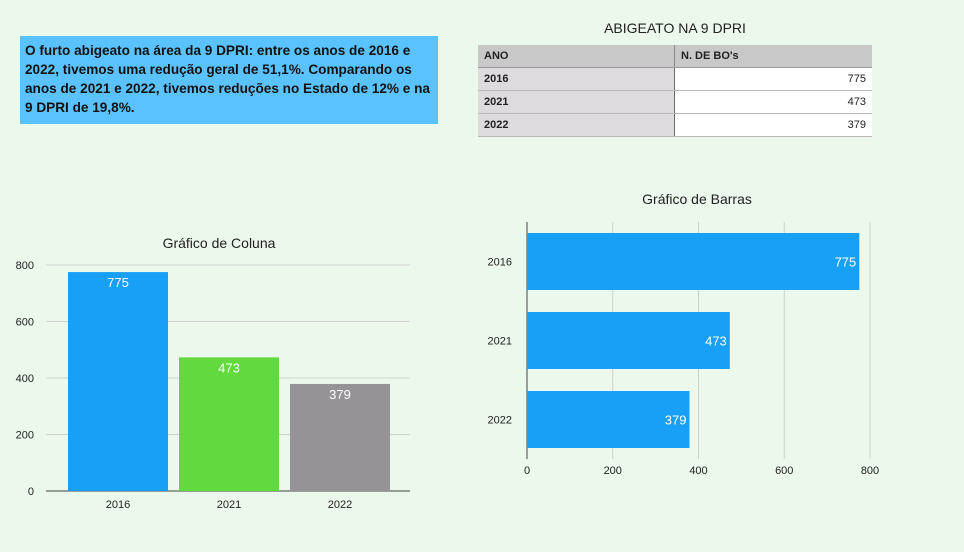  Describe the element at coordinates (31, 492) in the screenshot. I see `column-y-tick-label: 0` at that location.